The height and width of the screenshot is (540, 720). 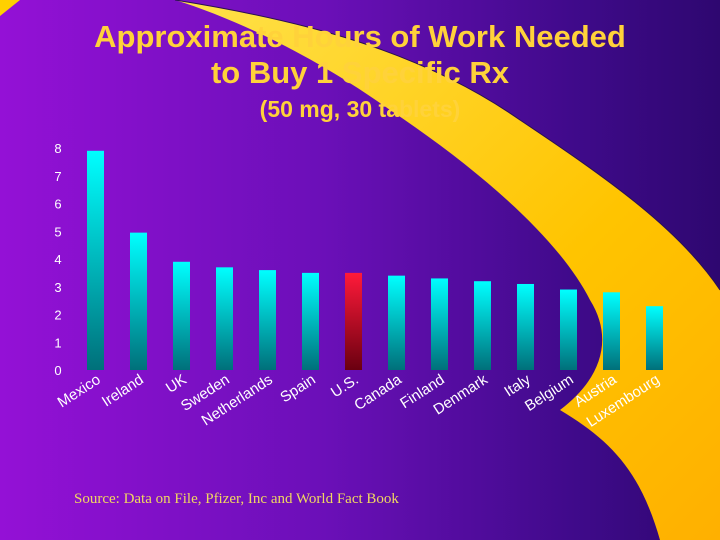 What do you see at coordinates (123, 390) in the screenshot?
I see `x-tick-label: Ireland` at bounding box center [123, 390].